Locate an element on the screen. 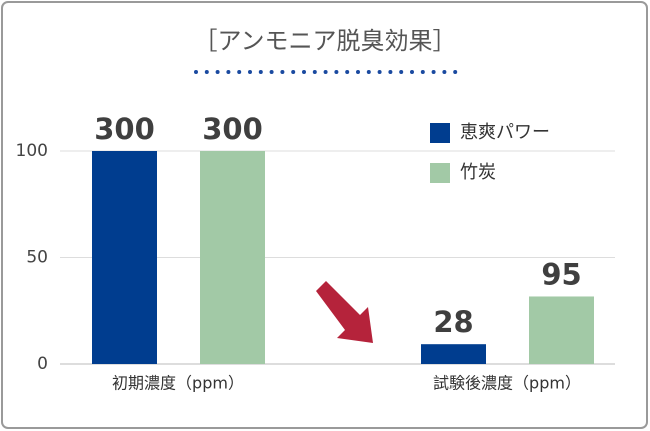  y-tick-label: 50 is located at coordinates (37, 258).